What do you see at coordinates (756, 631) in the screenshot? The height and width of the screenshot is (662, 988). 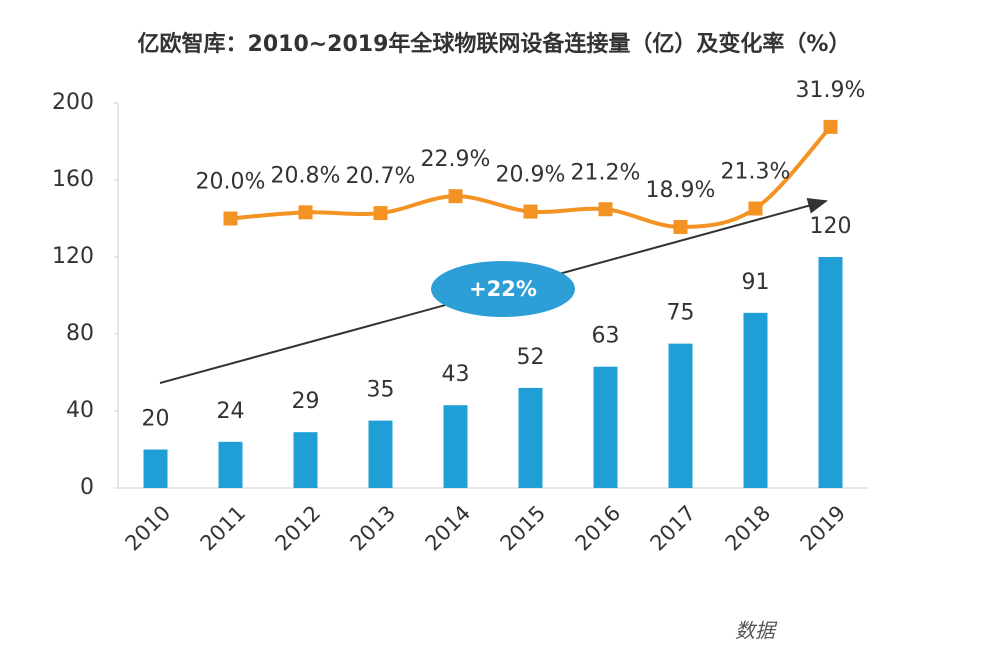 I see `source: 数据` at bounding box center [756, 631].